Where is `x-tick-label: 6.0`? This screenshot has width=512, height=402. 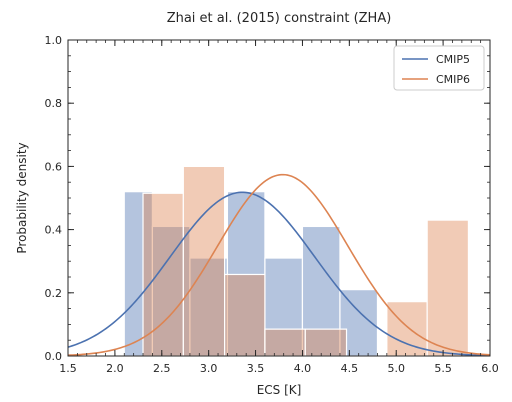 x-tick-label: 6.0 is located at coordinates (490, 368).